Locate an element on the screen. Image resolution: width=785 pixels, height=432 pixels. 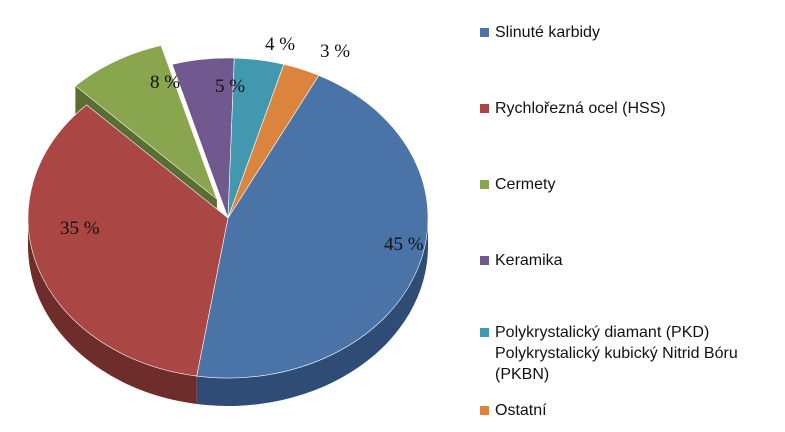
slice-value-label: 35 % is located at coordinates (80, 228).